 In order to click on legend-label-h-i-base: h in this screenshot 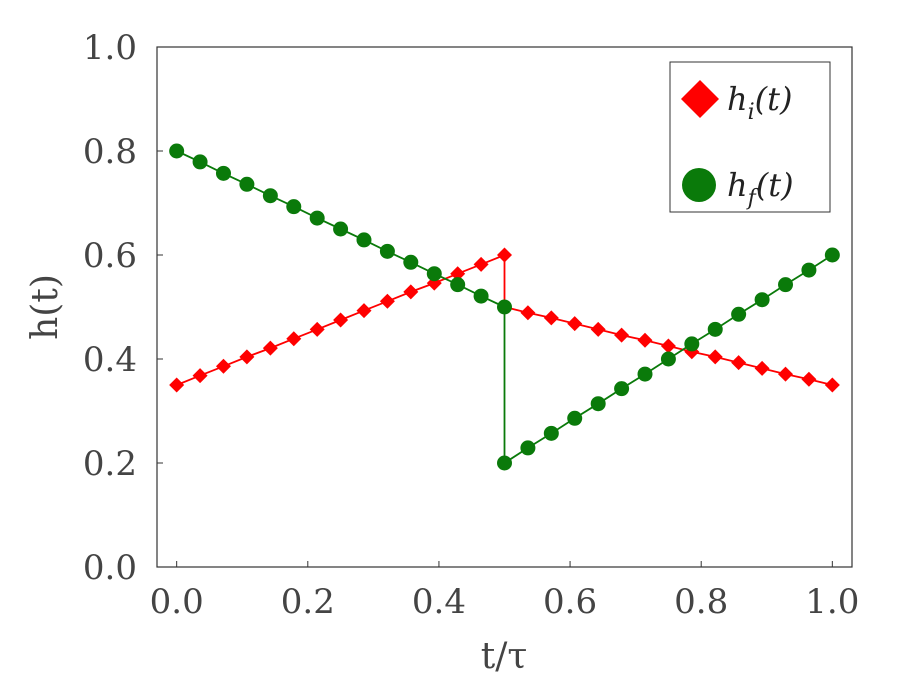, I will do `click(737, 99)`.